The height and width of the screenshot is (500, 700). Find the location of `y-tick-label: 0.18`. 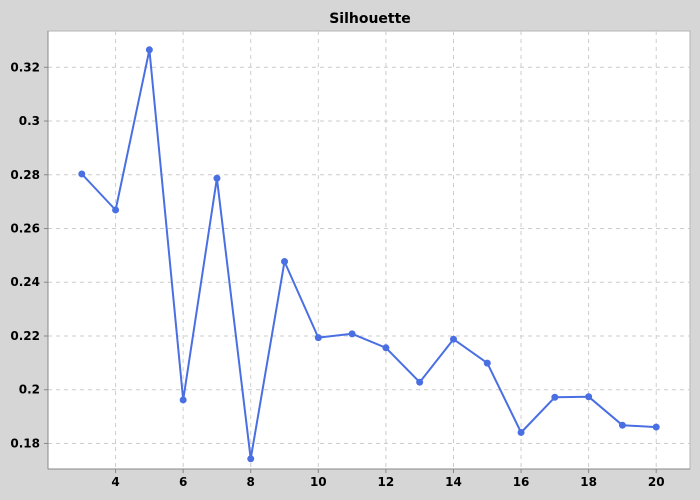

y-tick-label: 0.18 is located at coordinates (25, 443).